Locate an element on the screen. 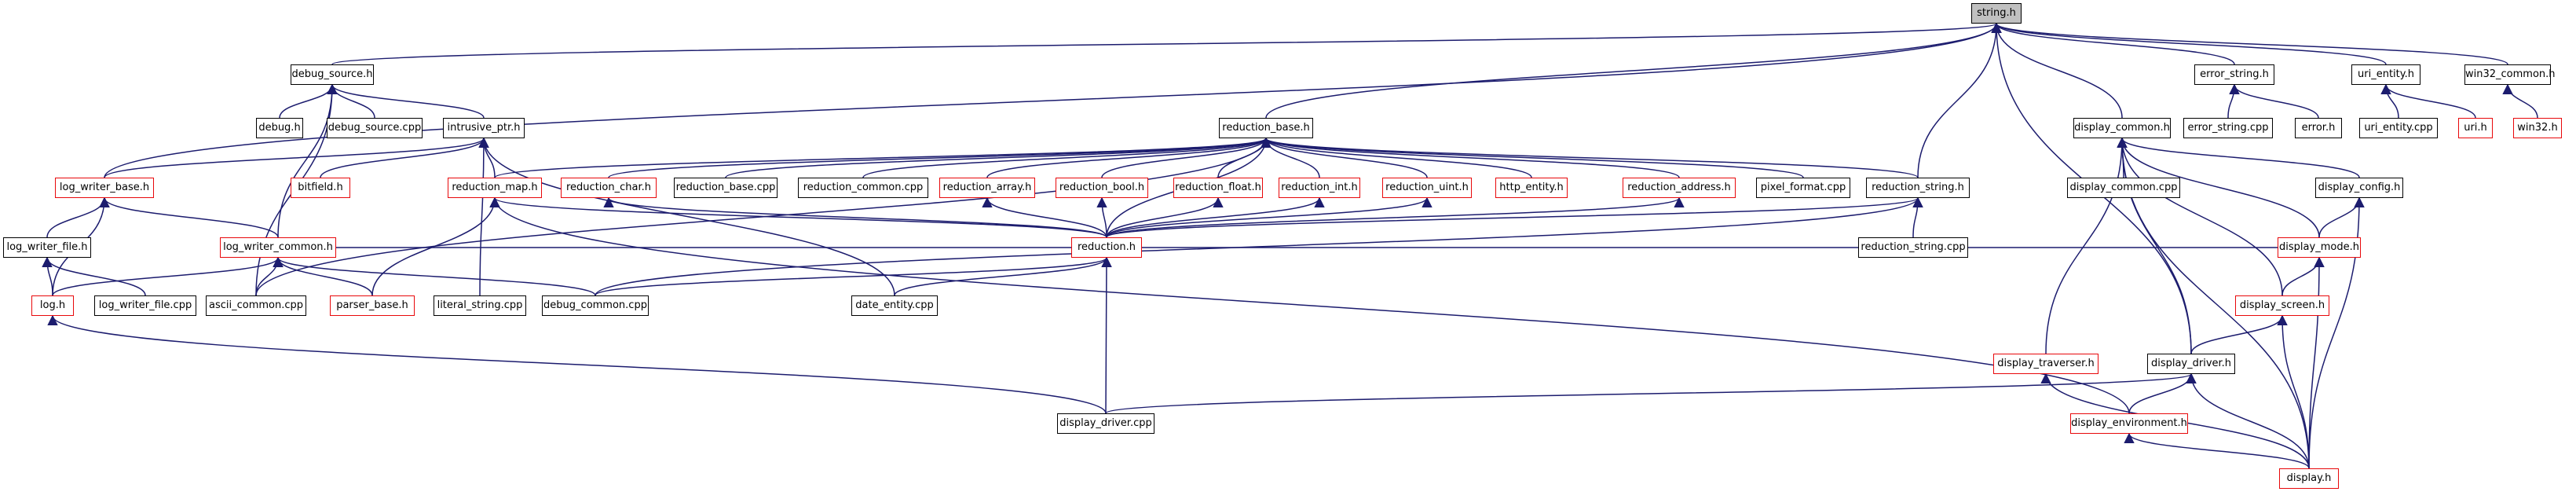  node-display-driver-h: display_driver.h is located at coordinates (2191, 364).